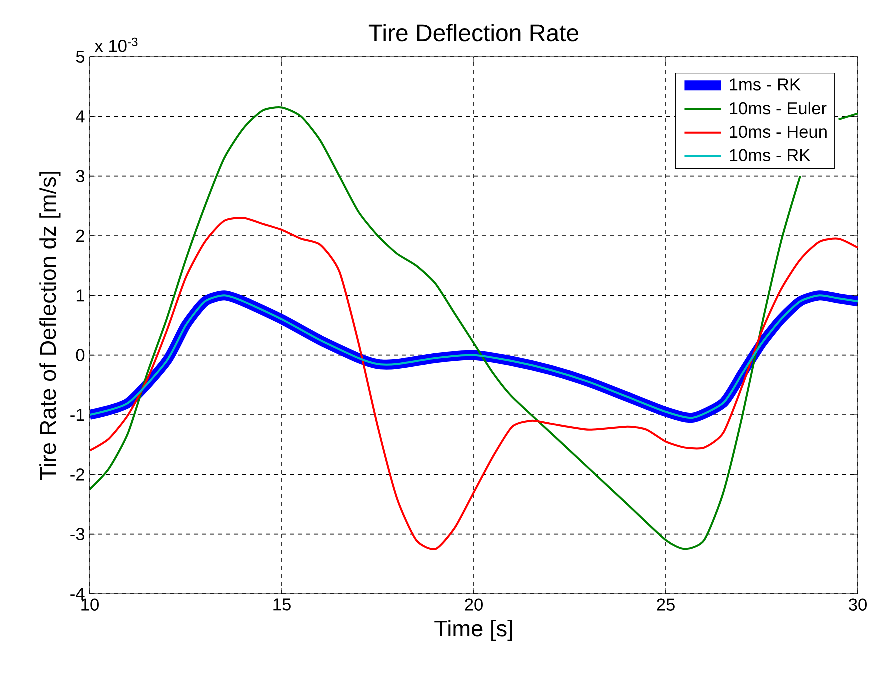  I want to click on text: x 10$^{-3}$, so click(116, 45).